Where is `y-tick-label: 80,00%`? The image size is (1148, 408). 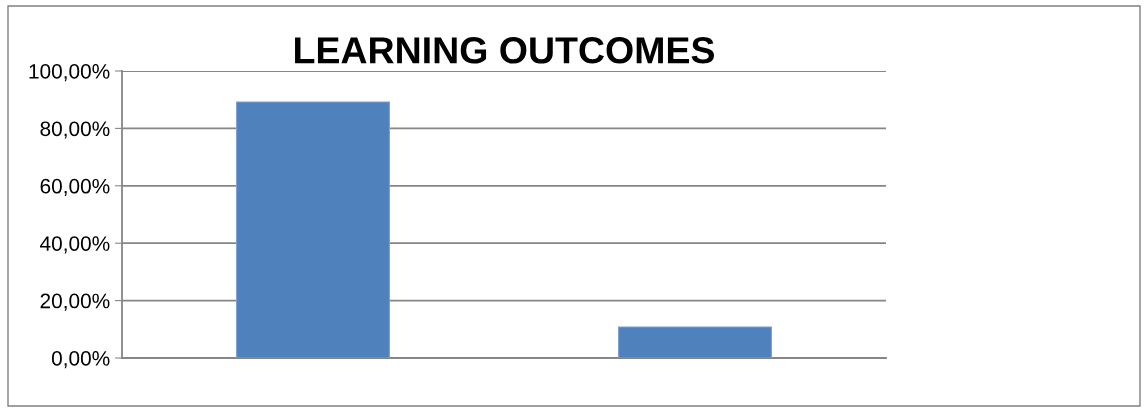 y-tick-label: 80,00% is located at coordinates (75, 130).